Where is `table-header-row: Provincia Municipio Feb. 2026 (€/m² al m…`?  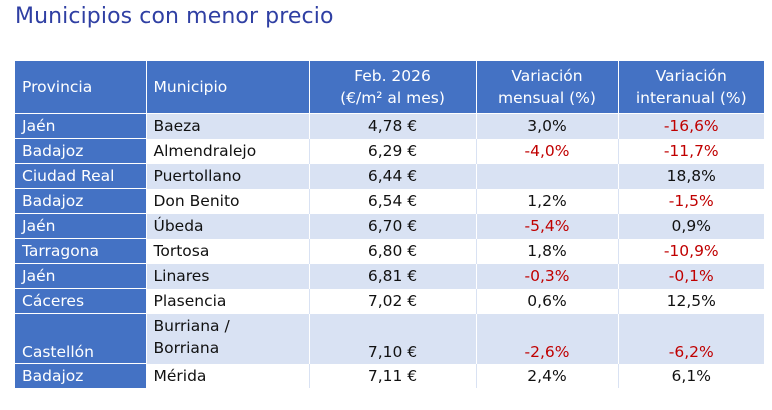 table-header-row: Provincia Municipio Feb. 2026 (€/m² al m… is located at coordinates (389, 87).